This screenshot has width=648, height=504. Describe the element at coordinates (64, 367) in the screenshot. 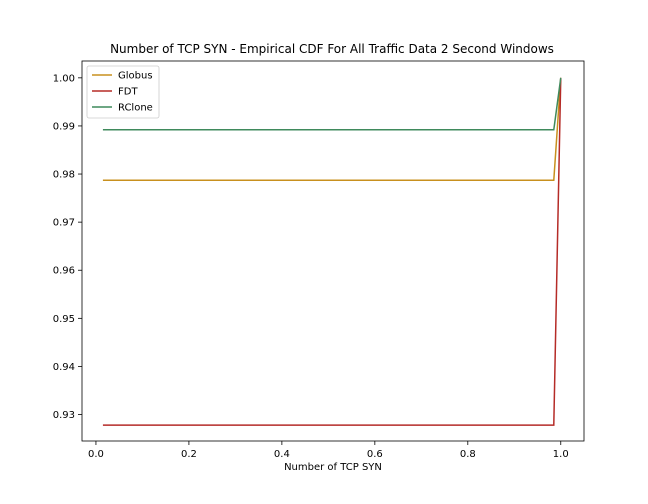

I see `y-tick-label: 0.94` at that location.